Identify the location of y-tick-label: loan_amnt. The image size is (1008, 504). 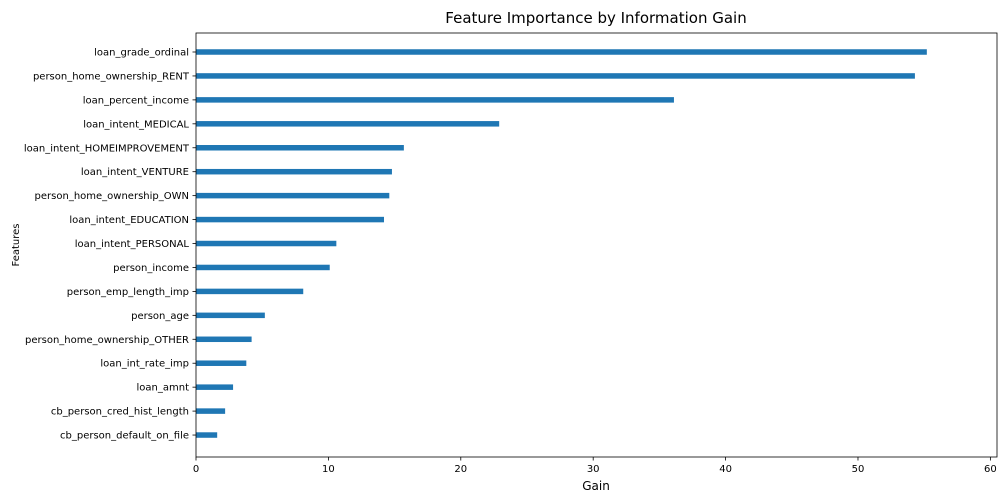
(163, 388).